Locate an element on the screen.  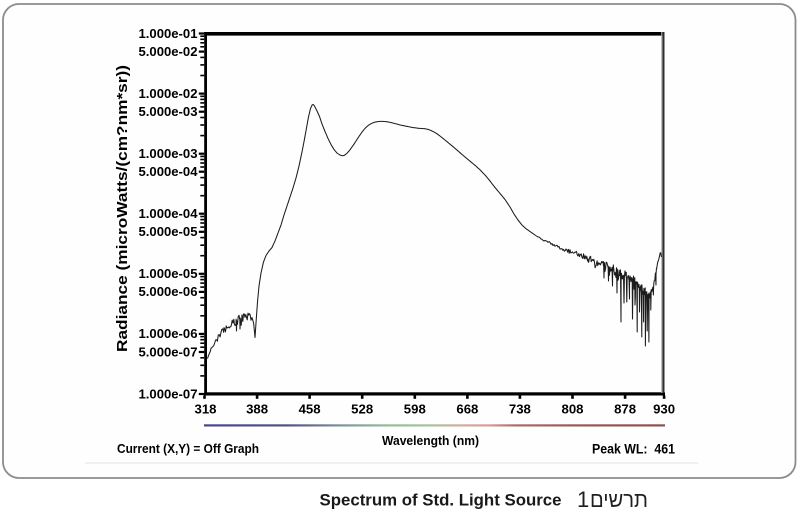
svg-text: 5.000e-02 is located at coordinates (168, 52).